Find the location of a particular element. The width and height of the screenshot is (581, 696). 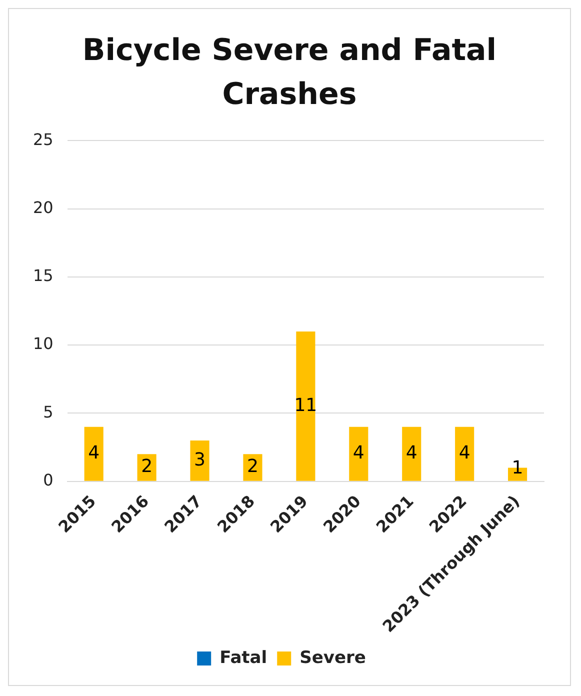

y-tick-label: 10 is located at coordinates (43, 344).